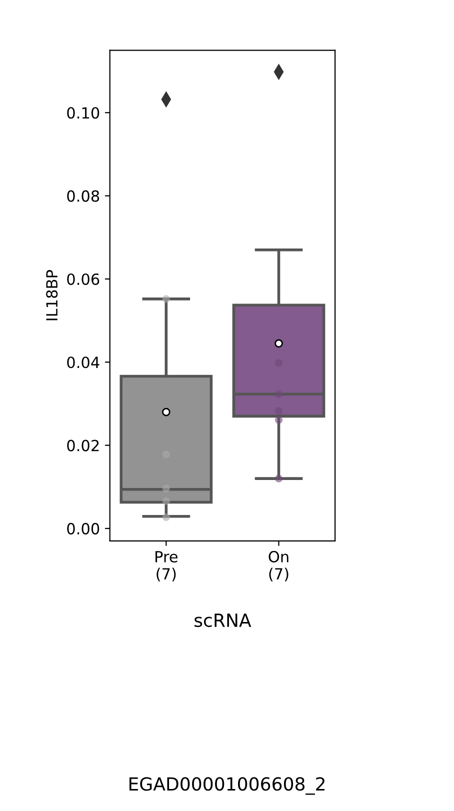 This screenshot has width=454, height=811. Describe the element at coordinates (278, 566) in the screenshot. I see `x-tick-label: On (7)` at that location.